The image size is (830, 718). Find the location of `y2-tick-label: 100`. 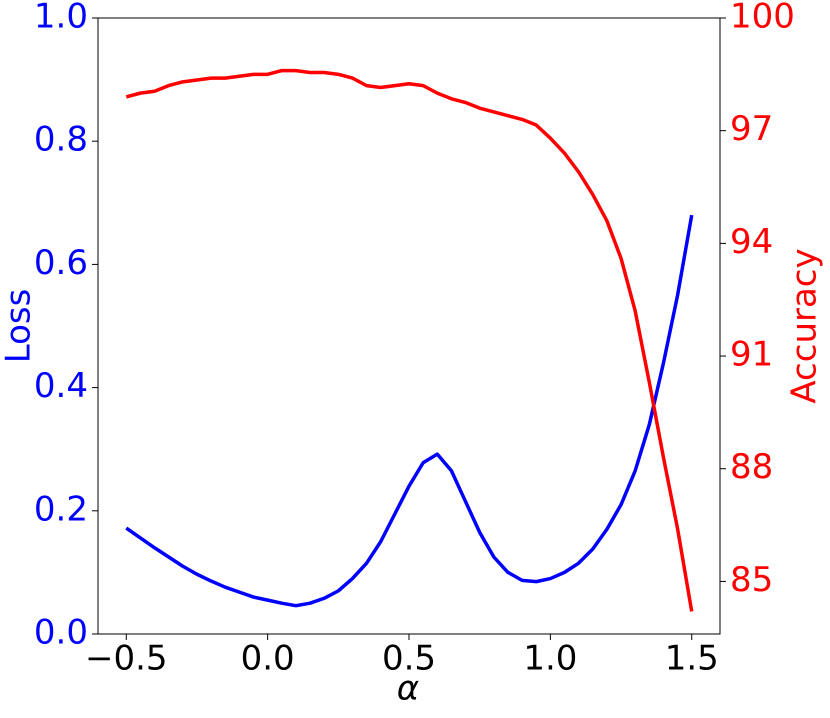

y2-tick-label: 100 is located at coordinates (762, 18).